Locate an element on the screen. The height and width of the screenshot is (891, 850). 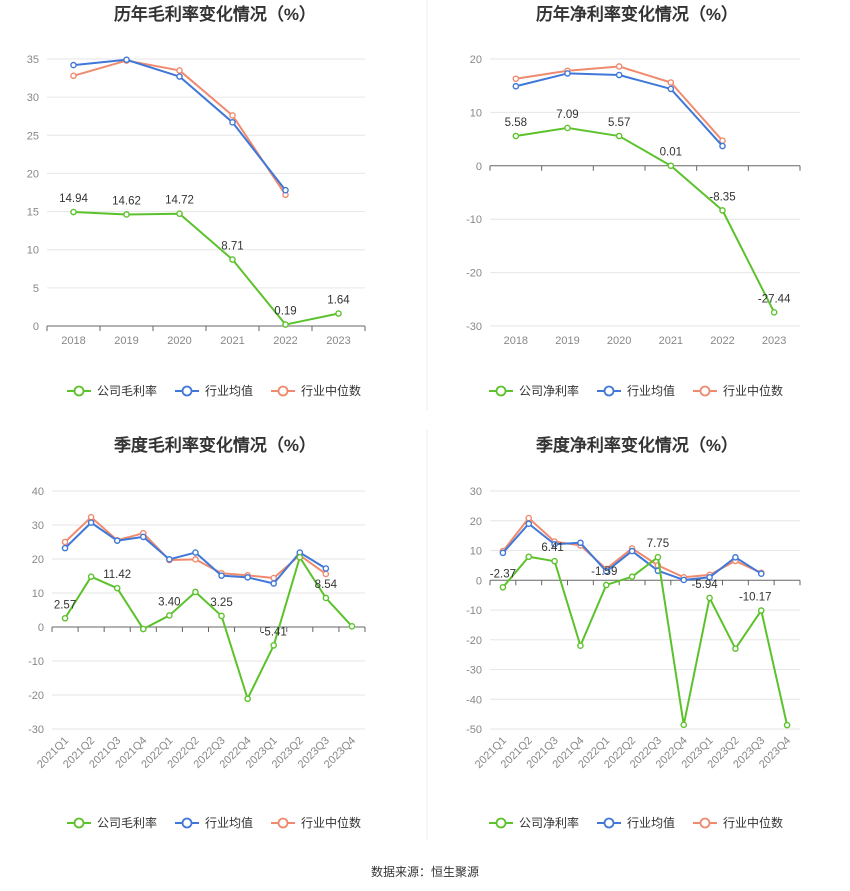
y-tick-label: -10 is located at coordinates (36, 662).